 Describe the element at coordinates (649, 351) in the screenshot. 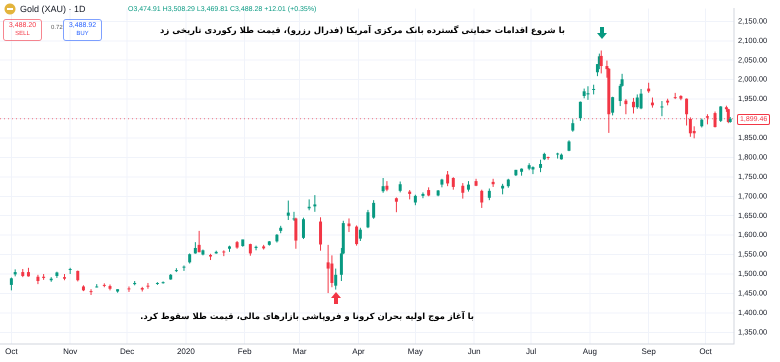

I see `x-tick-label: Sep` at that location.